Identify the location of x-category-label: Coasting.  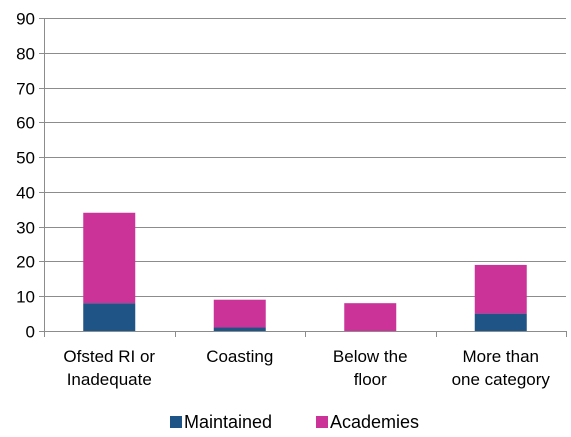
(239, 356).